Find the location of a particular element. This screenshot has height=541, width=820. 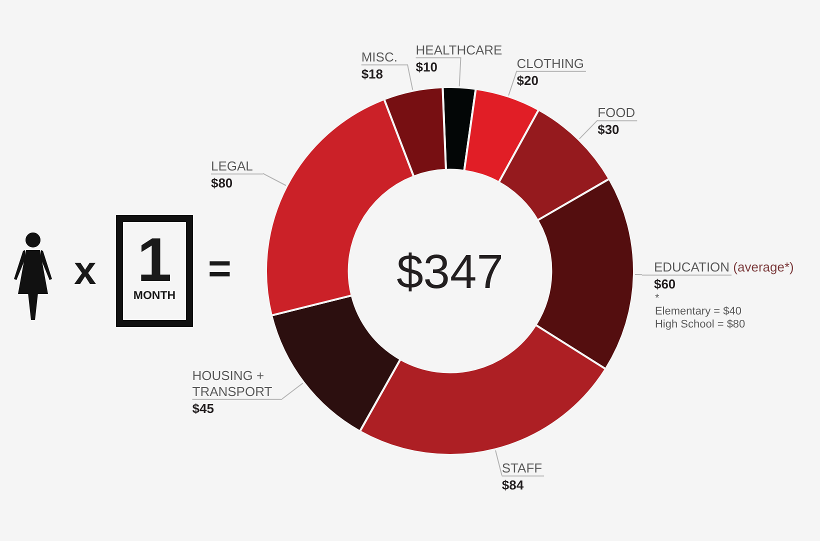

slice-label: CLOTHING is located at coordinates (550, 63).